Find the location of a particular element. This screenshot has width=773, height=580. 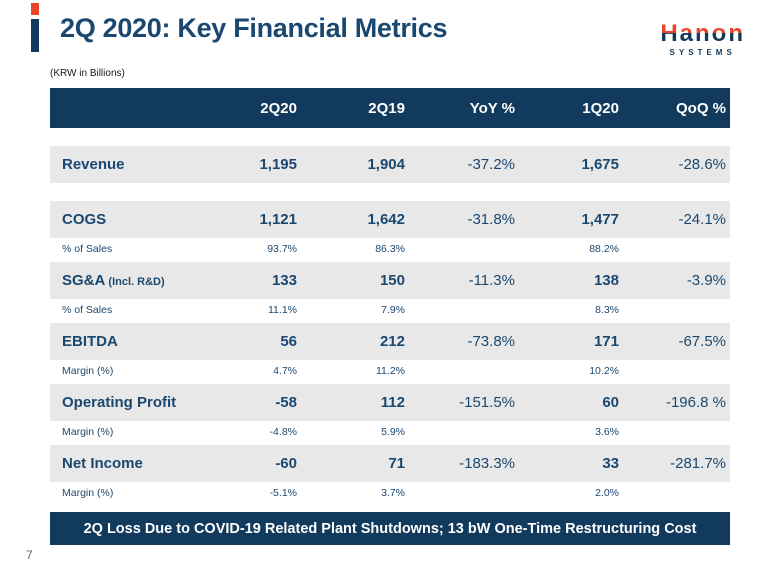

table-cell: 88.2% is located at coordinates (604, 249).